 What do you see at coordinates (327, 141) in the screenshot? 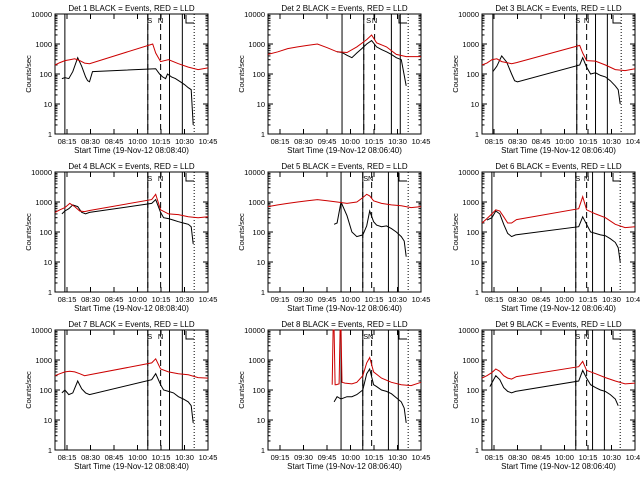
I see `x-tick-label: 09:45` at bounding box center [327, 141].